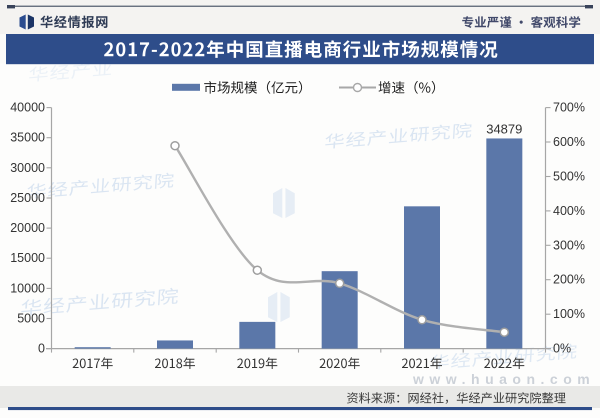 The image size is (600, 418). Describe the element at coordinates (562, 349) in the screenshot. I see `svg-text: 0%` at that location.